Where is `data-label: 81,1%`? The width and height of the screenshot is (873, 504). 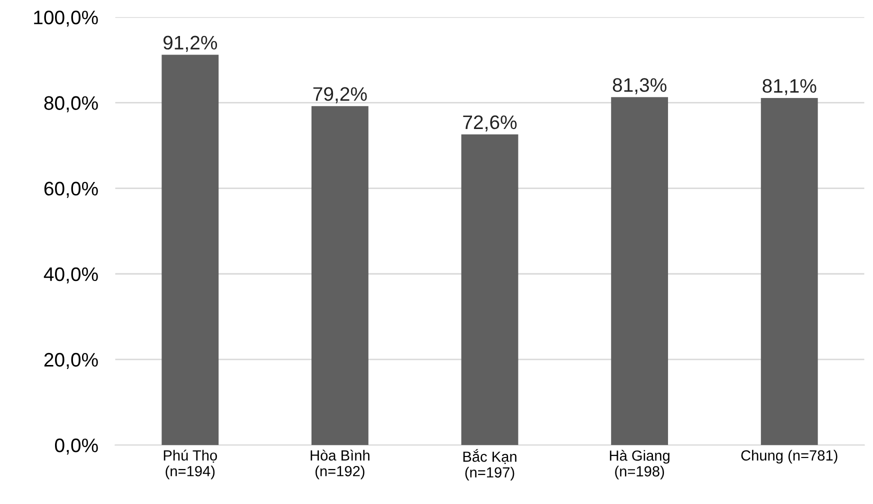
data-label: 81,1% is located at coordinates (789, 87).